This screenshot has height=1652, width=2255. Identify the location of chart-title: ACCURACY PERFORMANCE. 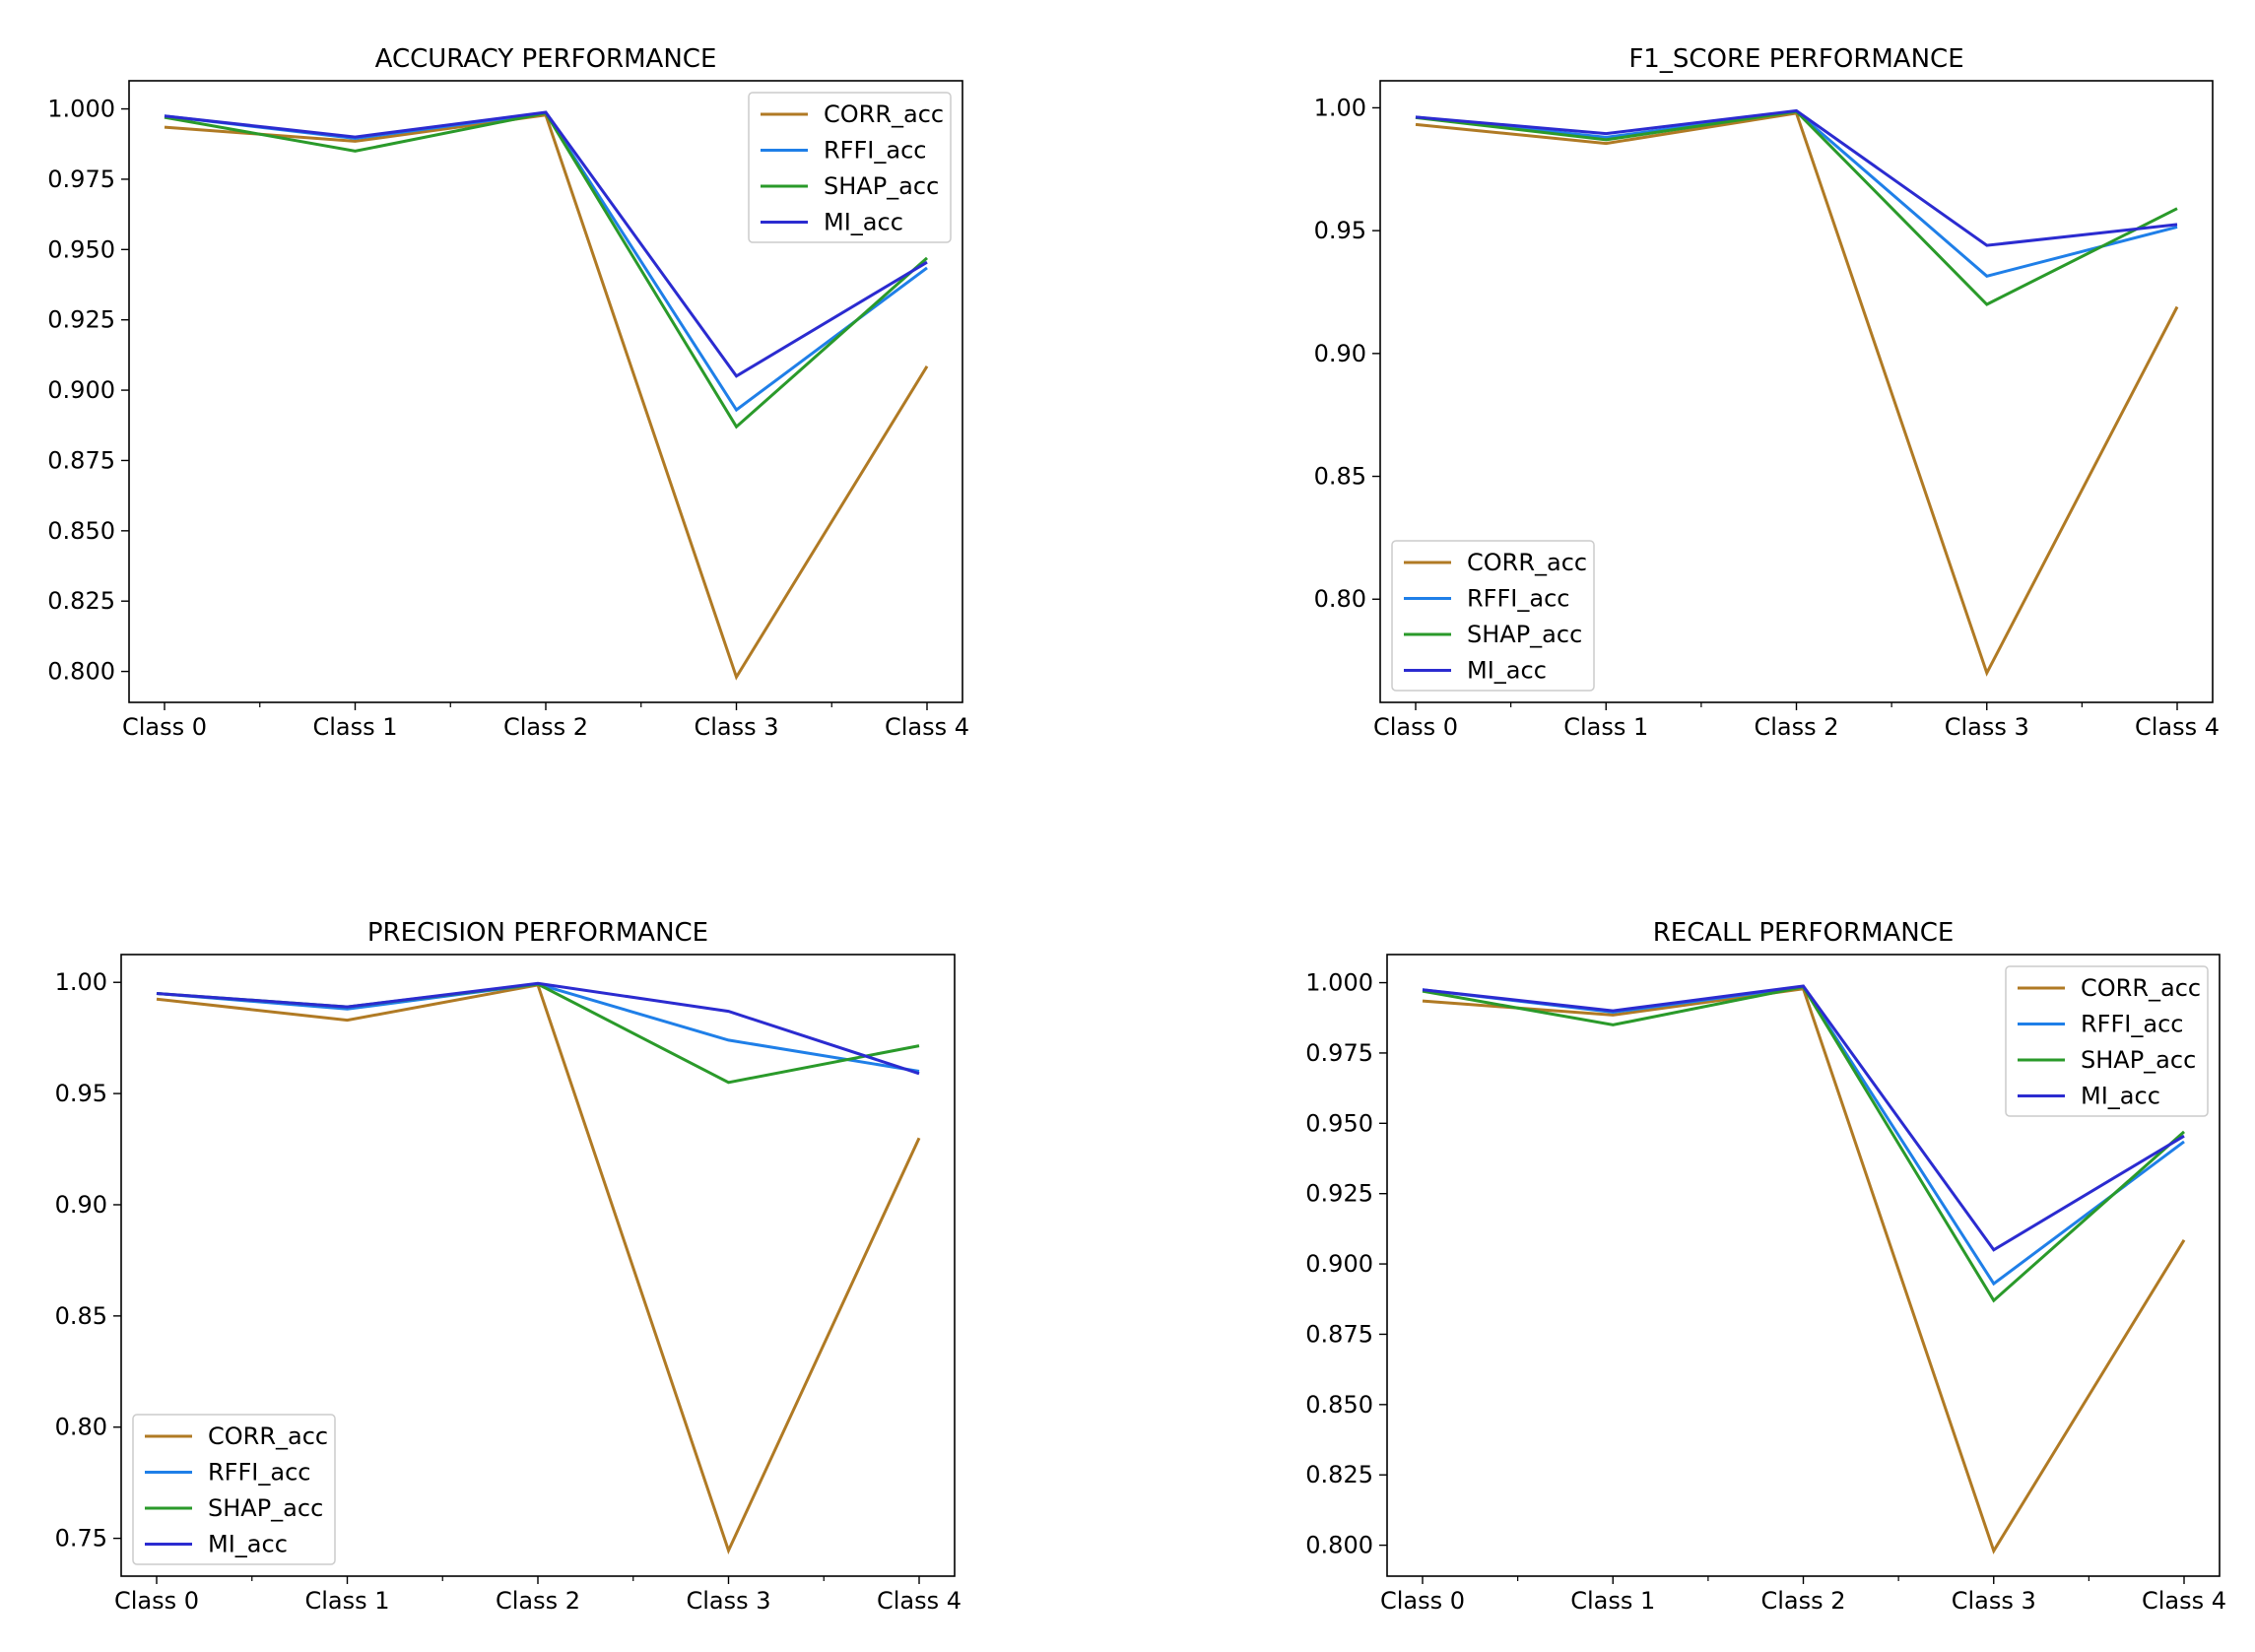
(546, 59).